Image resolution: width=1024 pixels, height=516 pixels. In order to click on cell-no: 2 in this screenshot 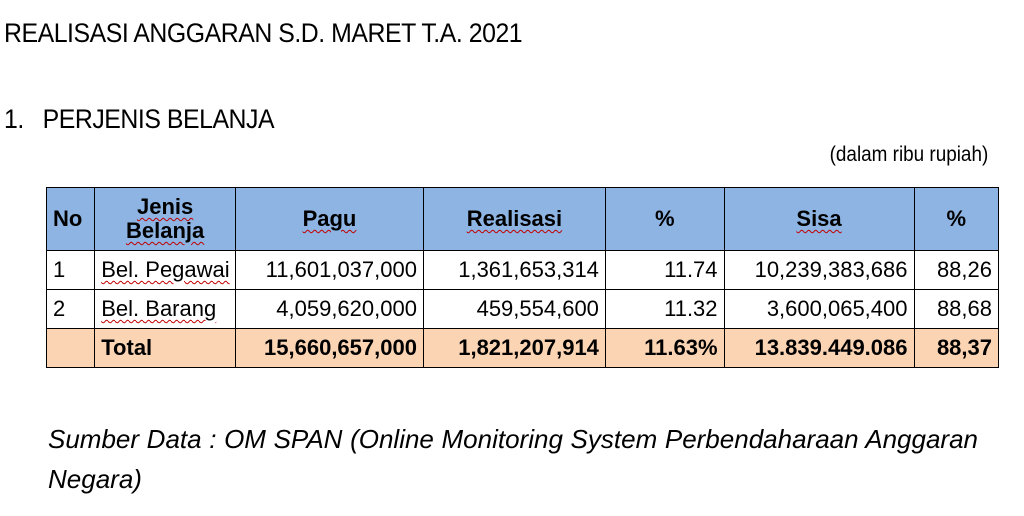, I will do `click(70, 309)`.